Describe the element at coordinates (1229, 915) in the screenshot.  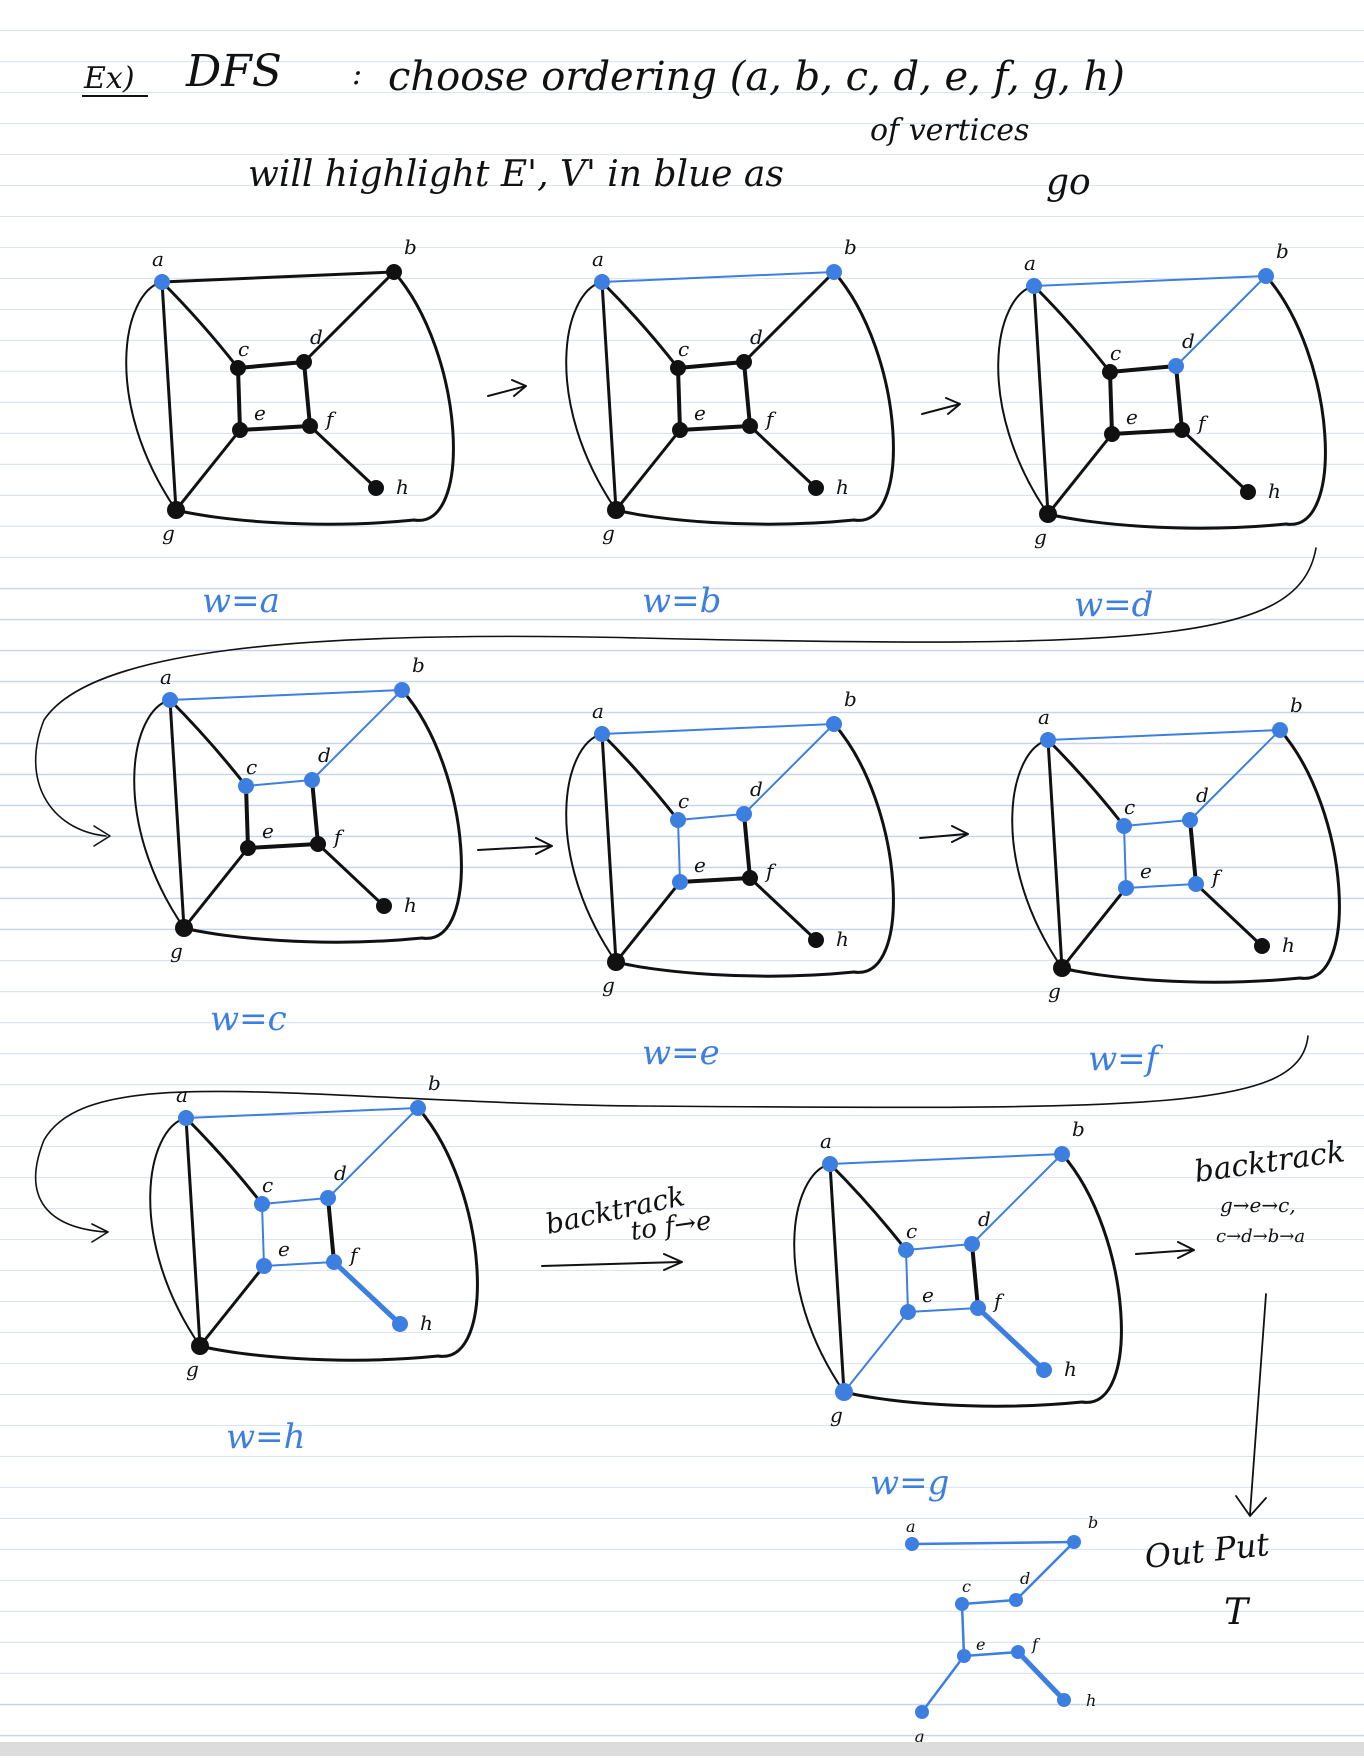
I see `edge-f-h` at that location.